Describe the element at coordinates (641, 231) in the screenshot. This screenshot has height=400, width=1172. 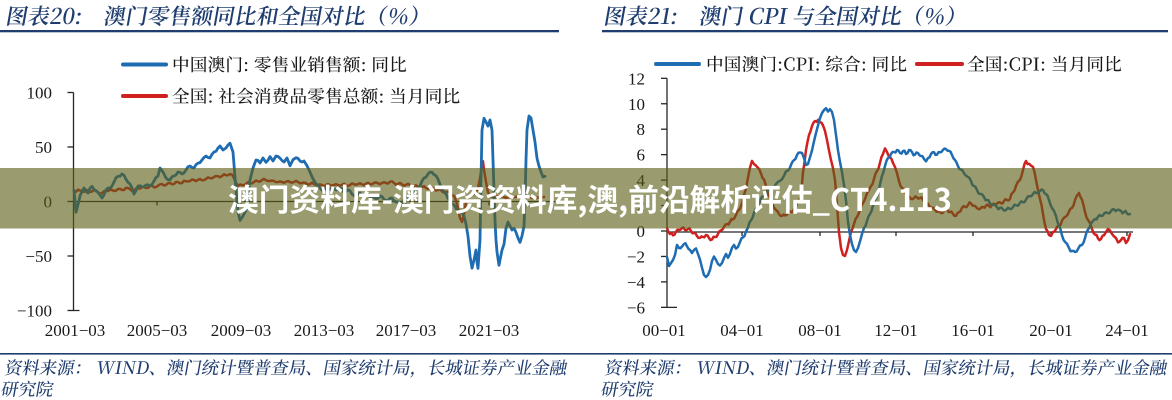
I see `svg-text: 0` at that location.